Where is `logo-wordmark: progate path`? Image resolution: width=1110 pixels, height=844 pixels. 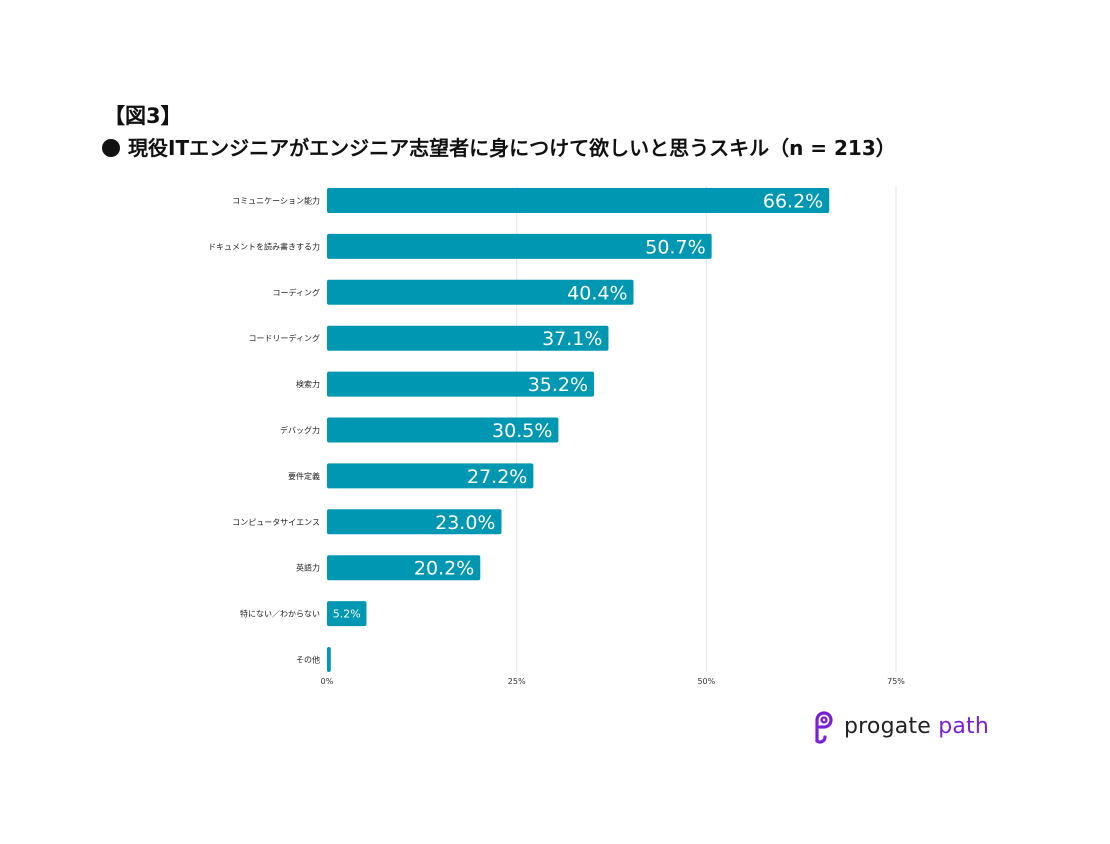 logo-wordmark: progate path is located at coordinates (916, 726).